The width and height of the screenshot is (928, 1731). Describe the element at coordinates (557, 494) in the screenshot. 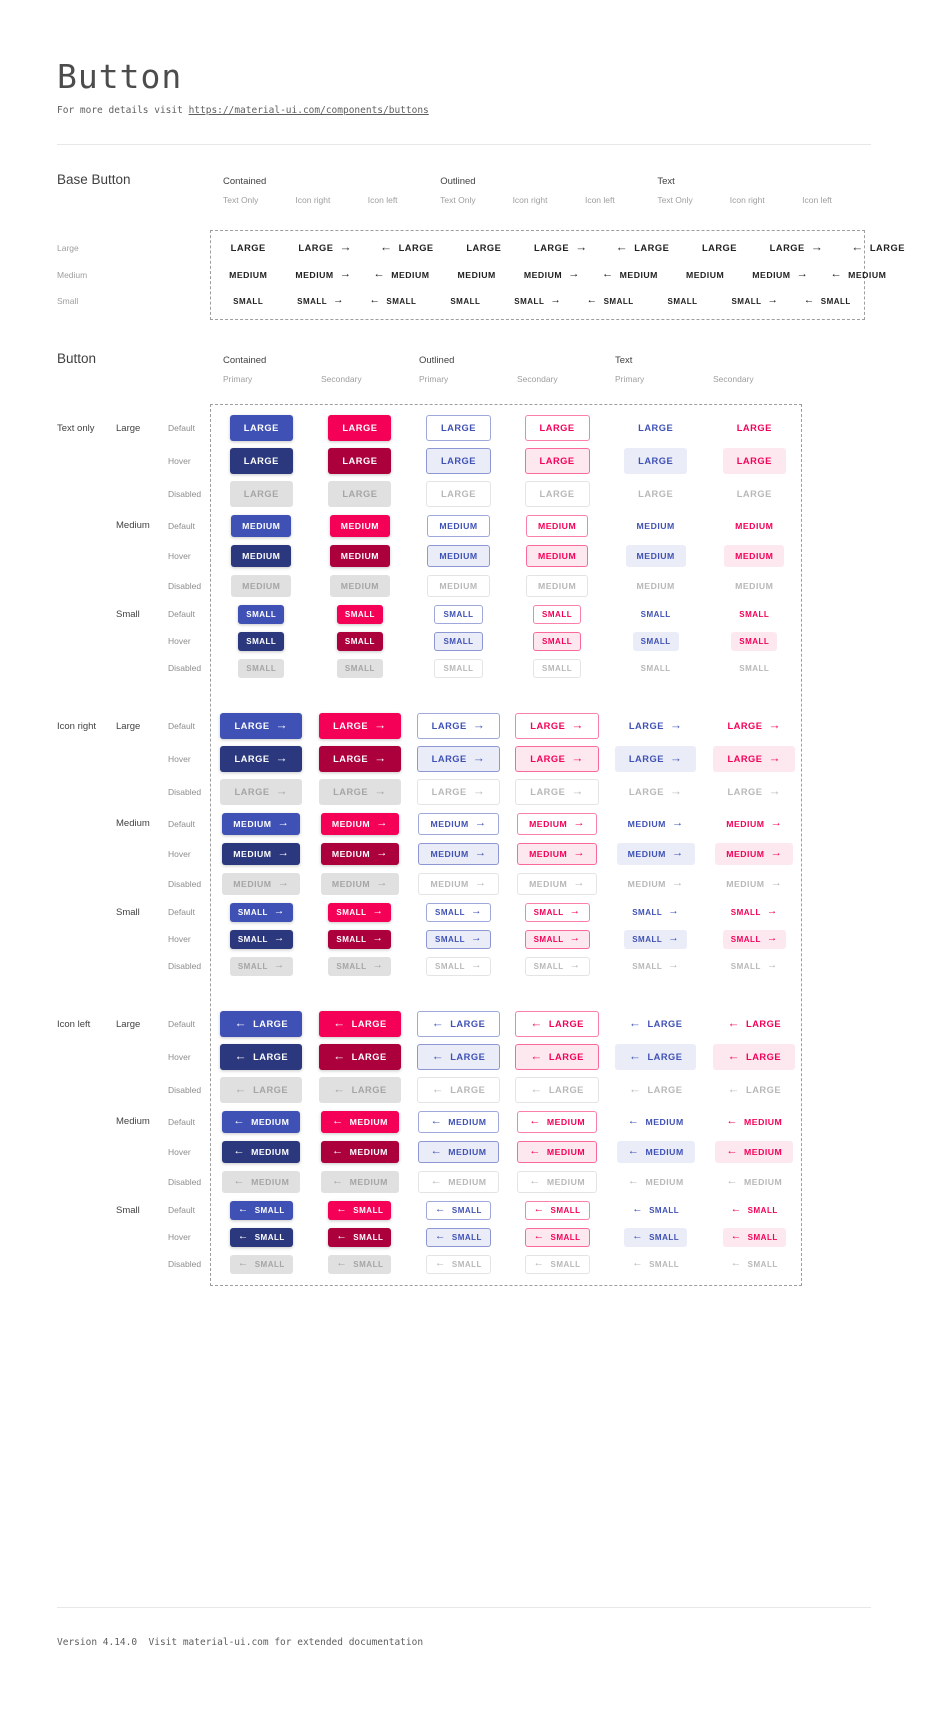

I see `button-outlined-secondary-large-disabled-none: LARGE` at that location.